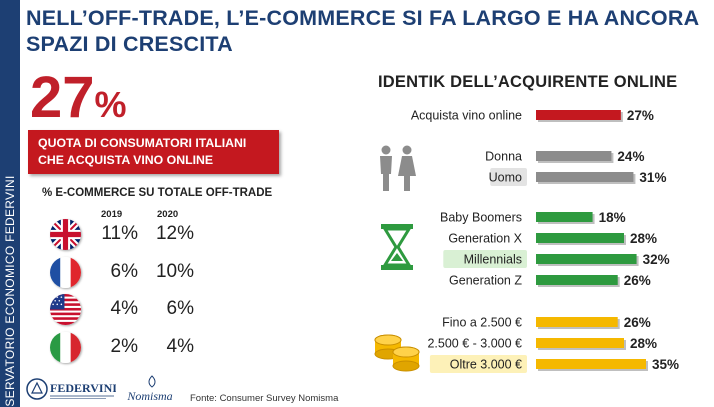 The width and height of the screenshot is (714, 407). What do you see at coordinates (110, 104) in the screenshot?
I see `headline-stat-unit: %` at bounding box center [110, 104].